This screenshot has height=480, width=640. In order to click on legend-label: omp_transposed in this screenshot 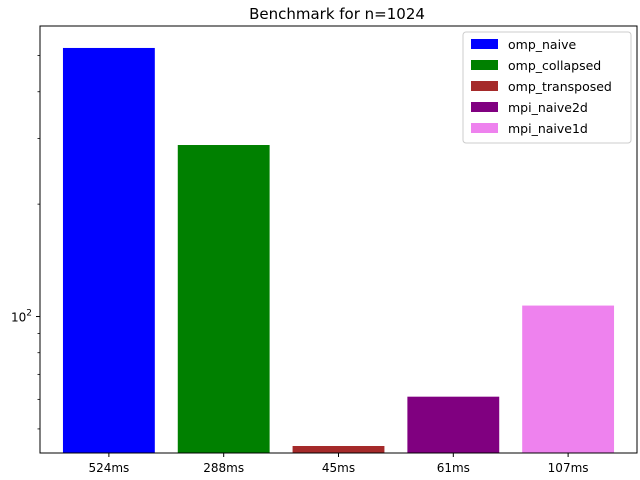, I will do `click(560, 86)`.